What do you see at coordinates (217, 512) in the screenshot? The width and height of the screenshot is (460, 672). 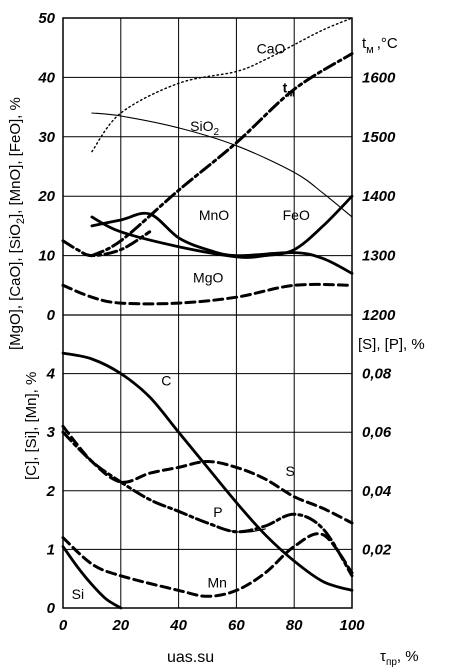 I see `label-p: P` at bounding box center [217, 512].